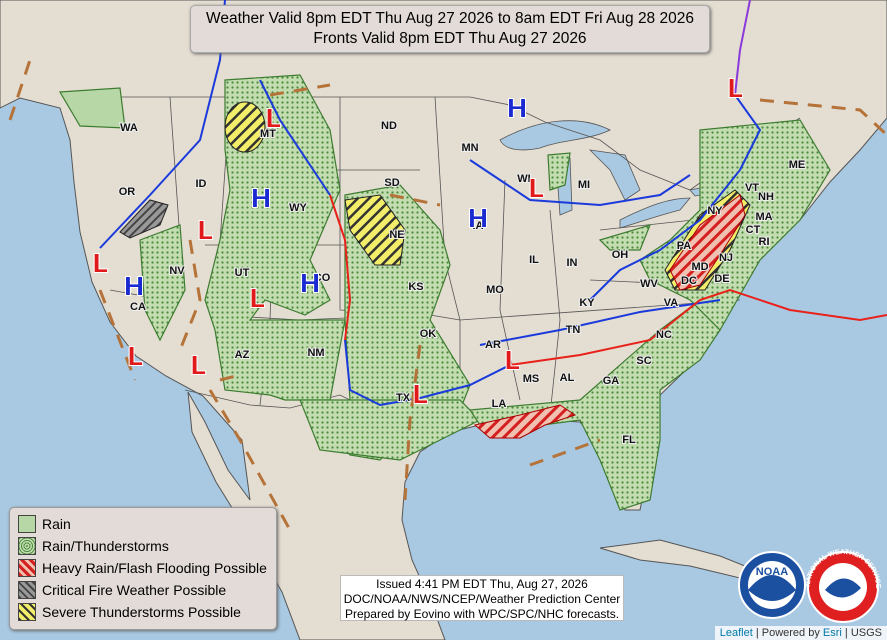 This screenshot has width=887, height=640. I want to click on state-label: KY, so click(587, 303).